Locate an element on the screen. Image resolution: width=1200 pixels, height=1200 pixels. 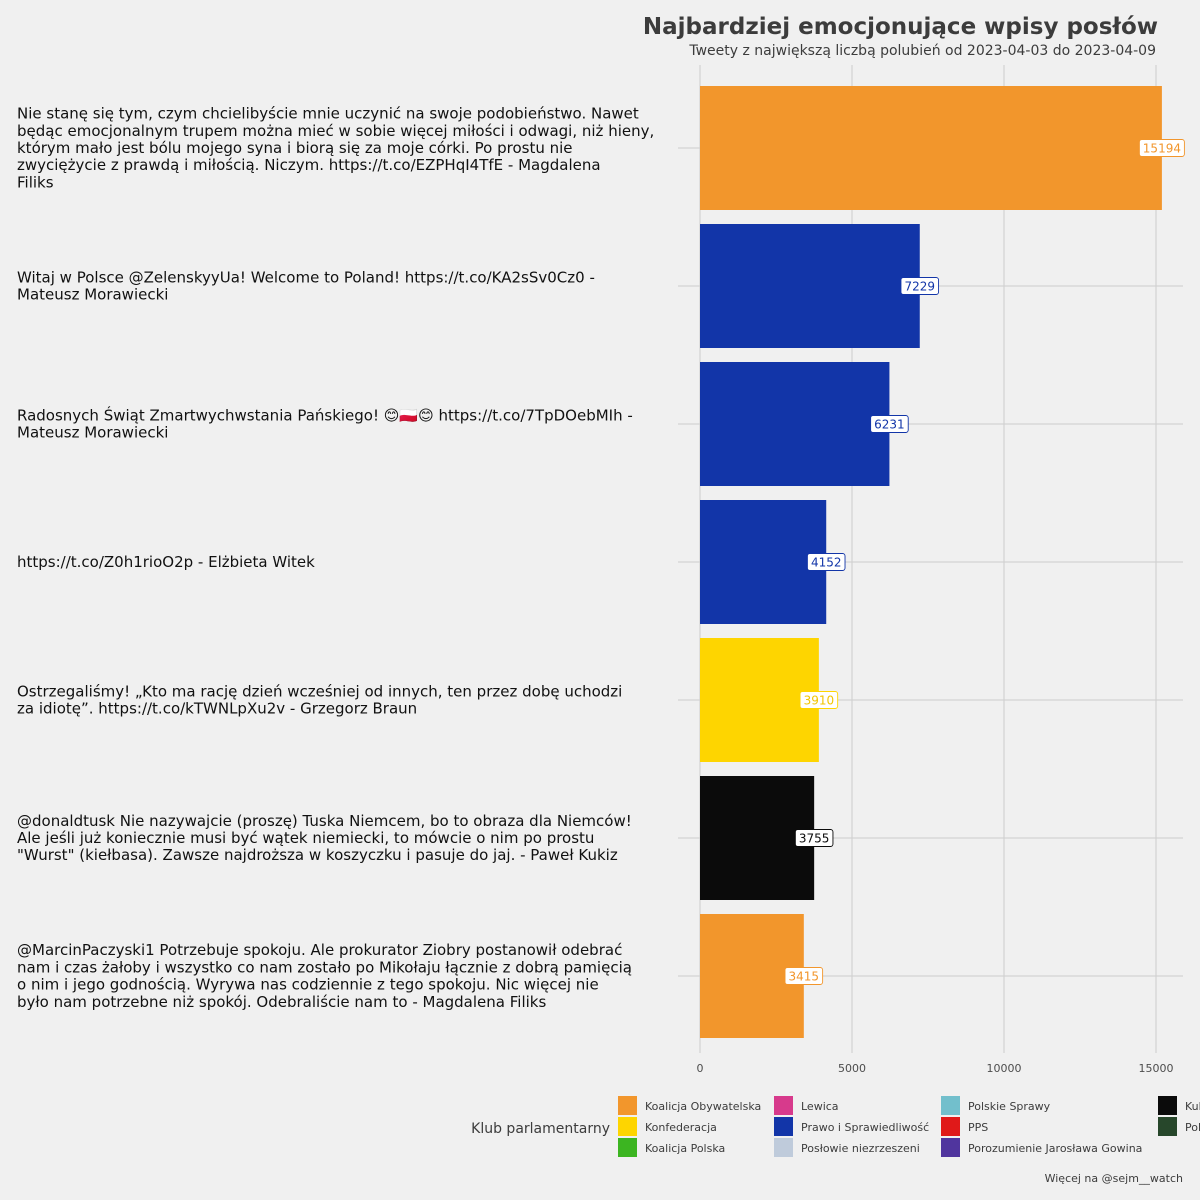
legend-label: Polska 2050 is located at coordinates (1192, 1127).